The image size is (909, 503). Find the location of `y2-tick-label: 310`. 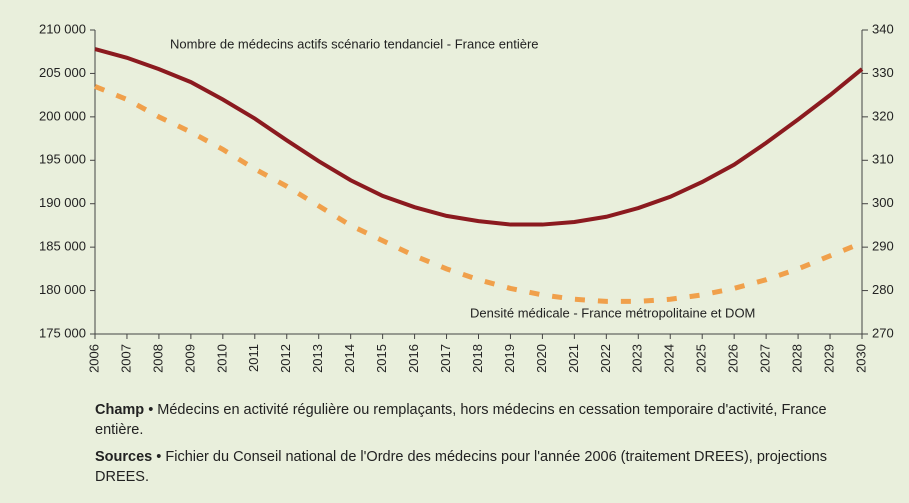

y2-tick-label: 310 is located at coordinates (883, 159).